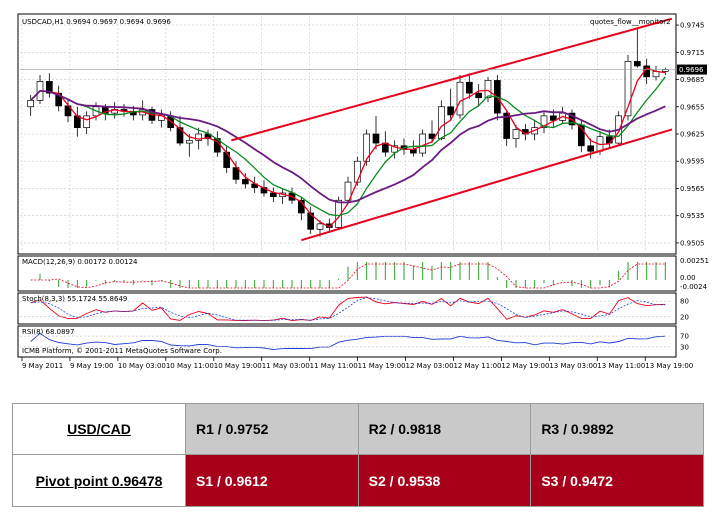 The image size is (714, 512). Describe the element at coordinates (630, 22) in the screenshot. I see `indicator-label: quotes_flow__monitor2` at that location.